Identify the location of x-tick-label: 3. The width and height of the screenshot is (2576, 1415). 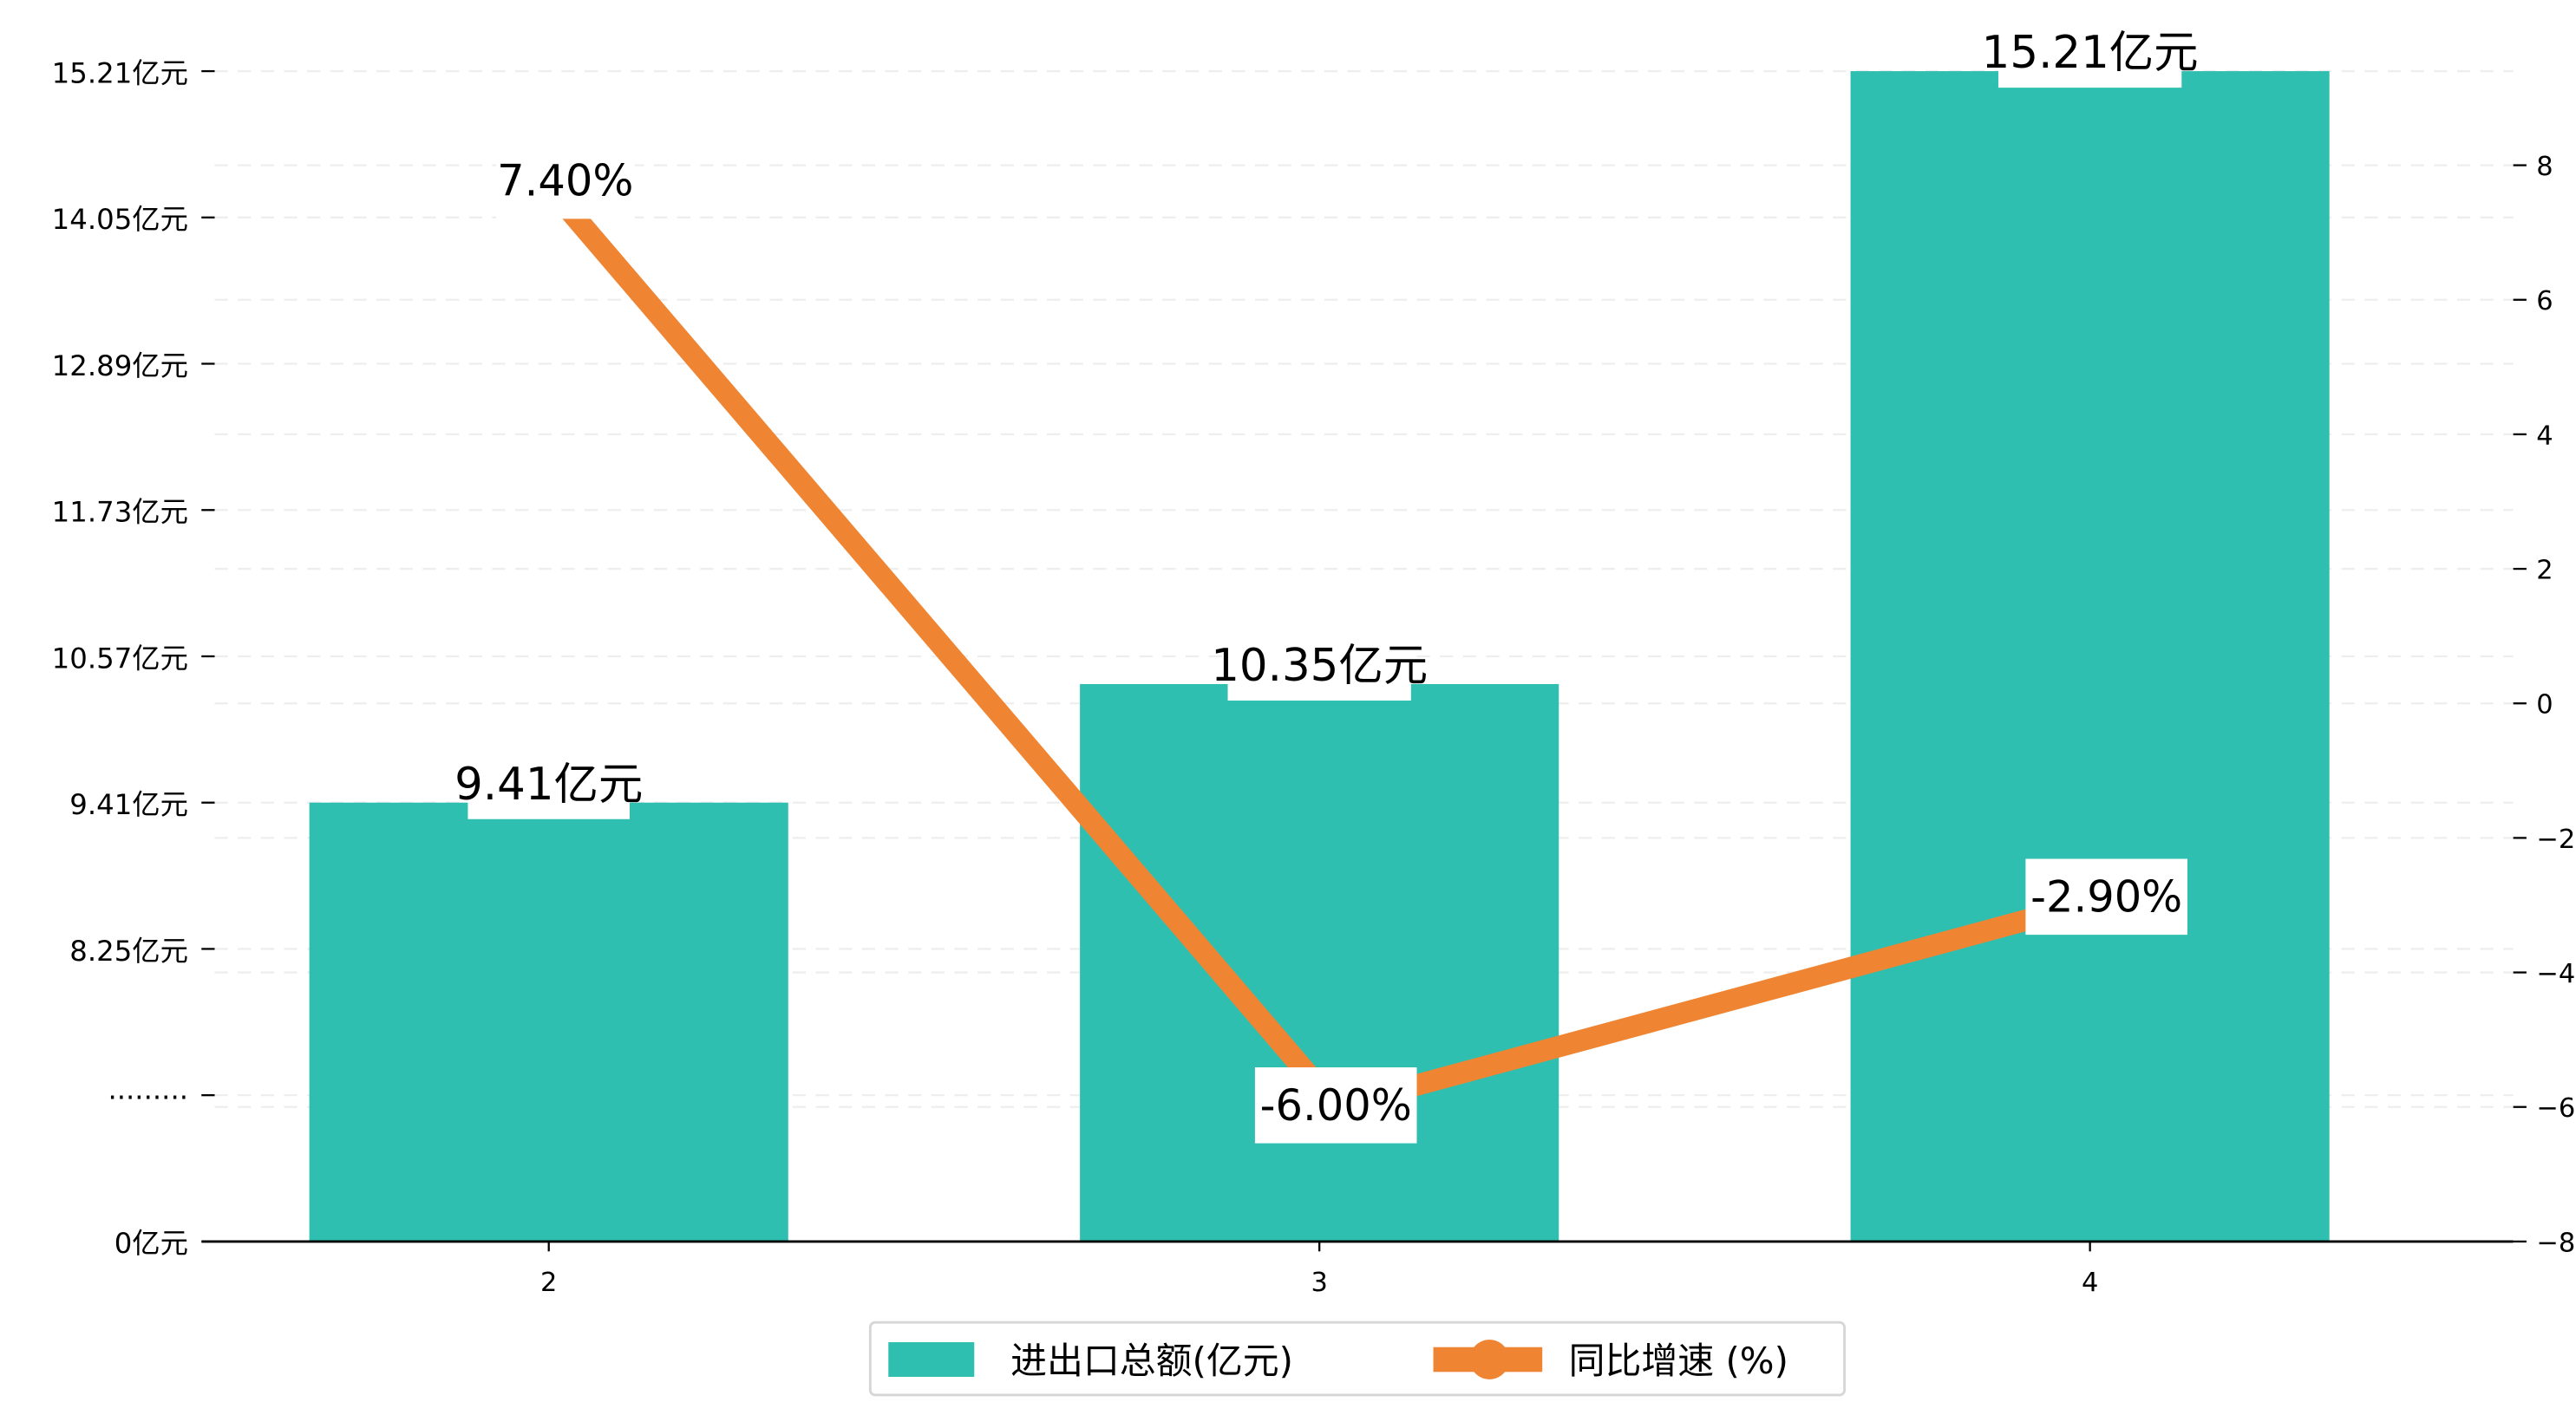
(1319, 1283).